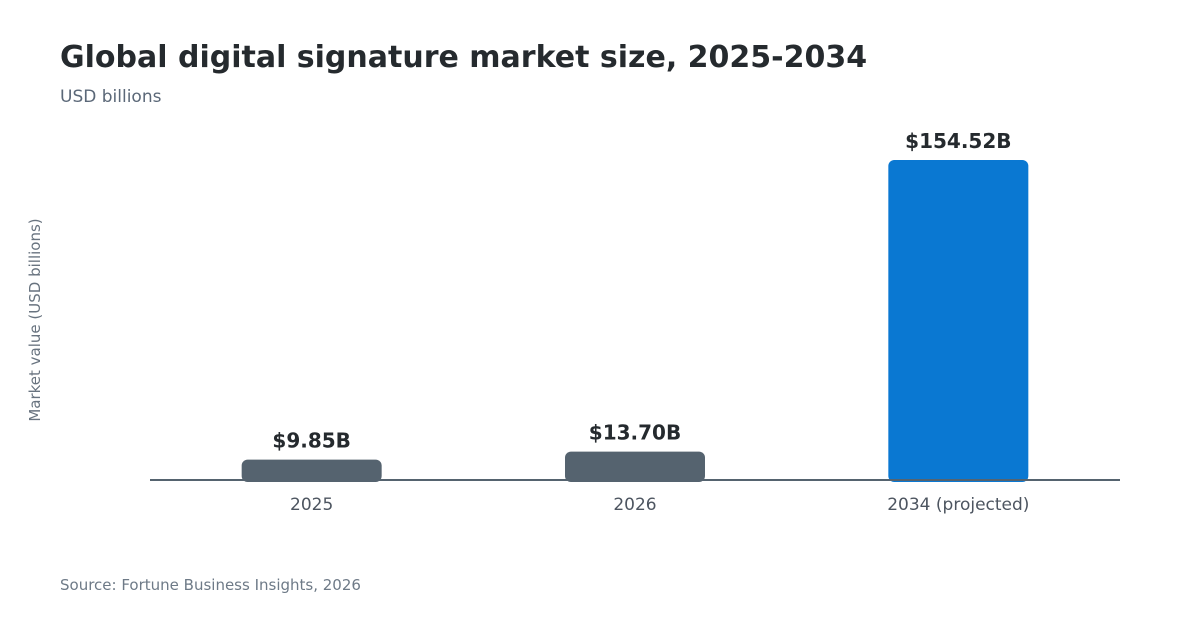 The height and width of the screenshot is (628, 1200). I want to click on bar-value-label-0: $9.85B, so click(311, 441).